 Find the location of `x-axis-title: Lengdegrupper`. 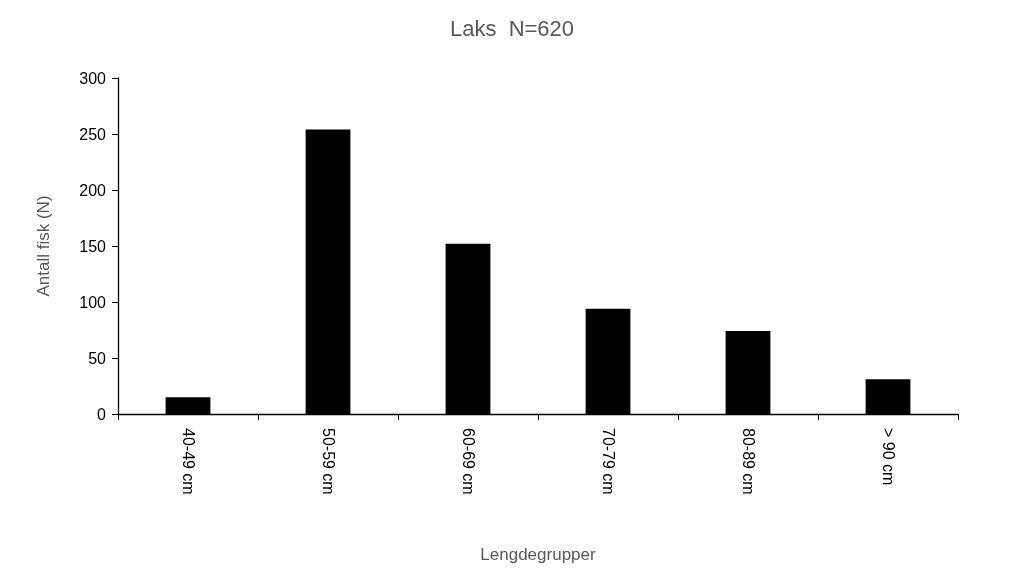

x-axis-title: Lengdegrupper is located at coordinates (538, 554).